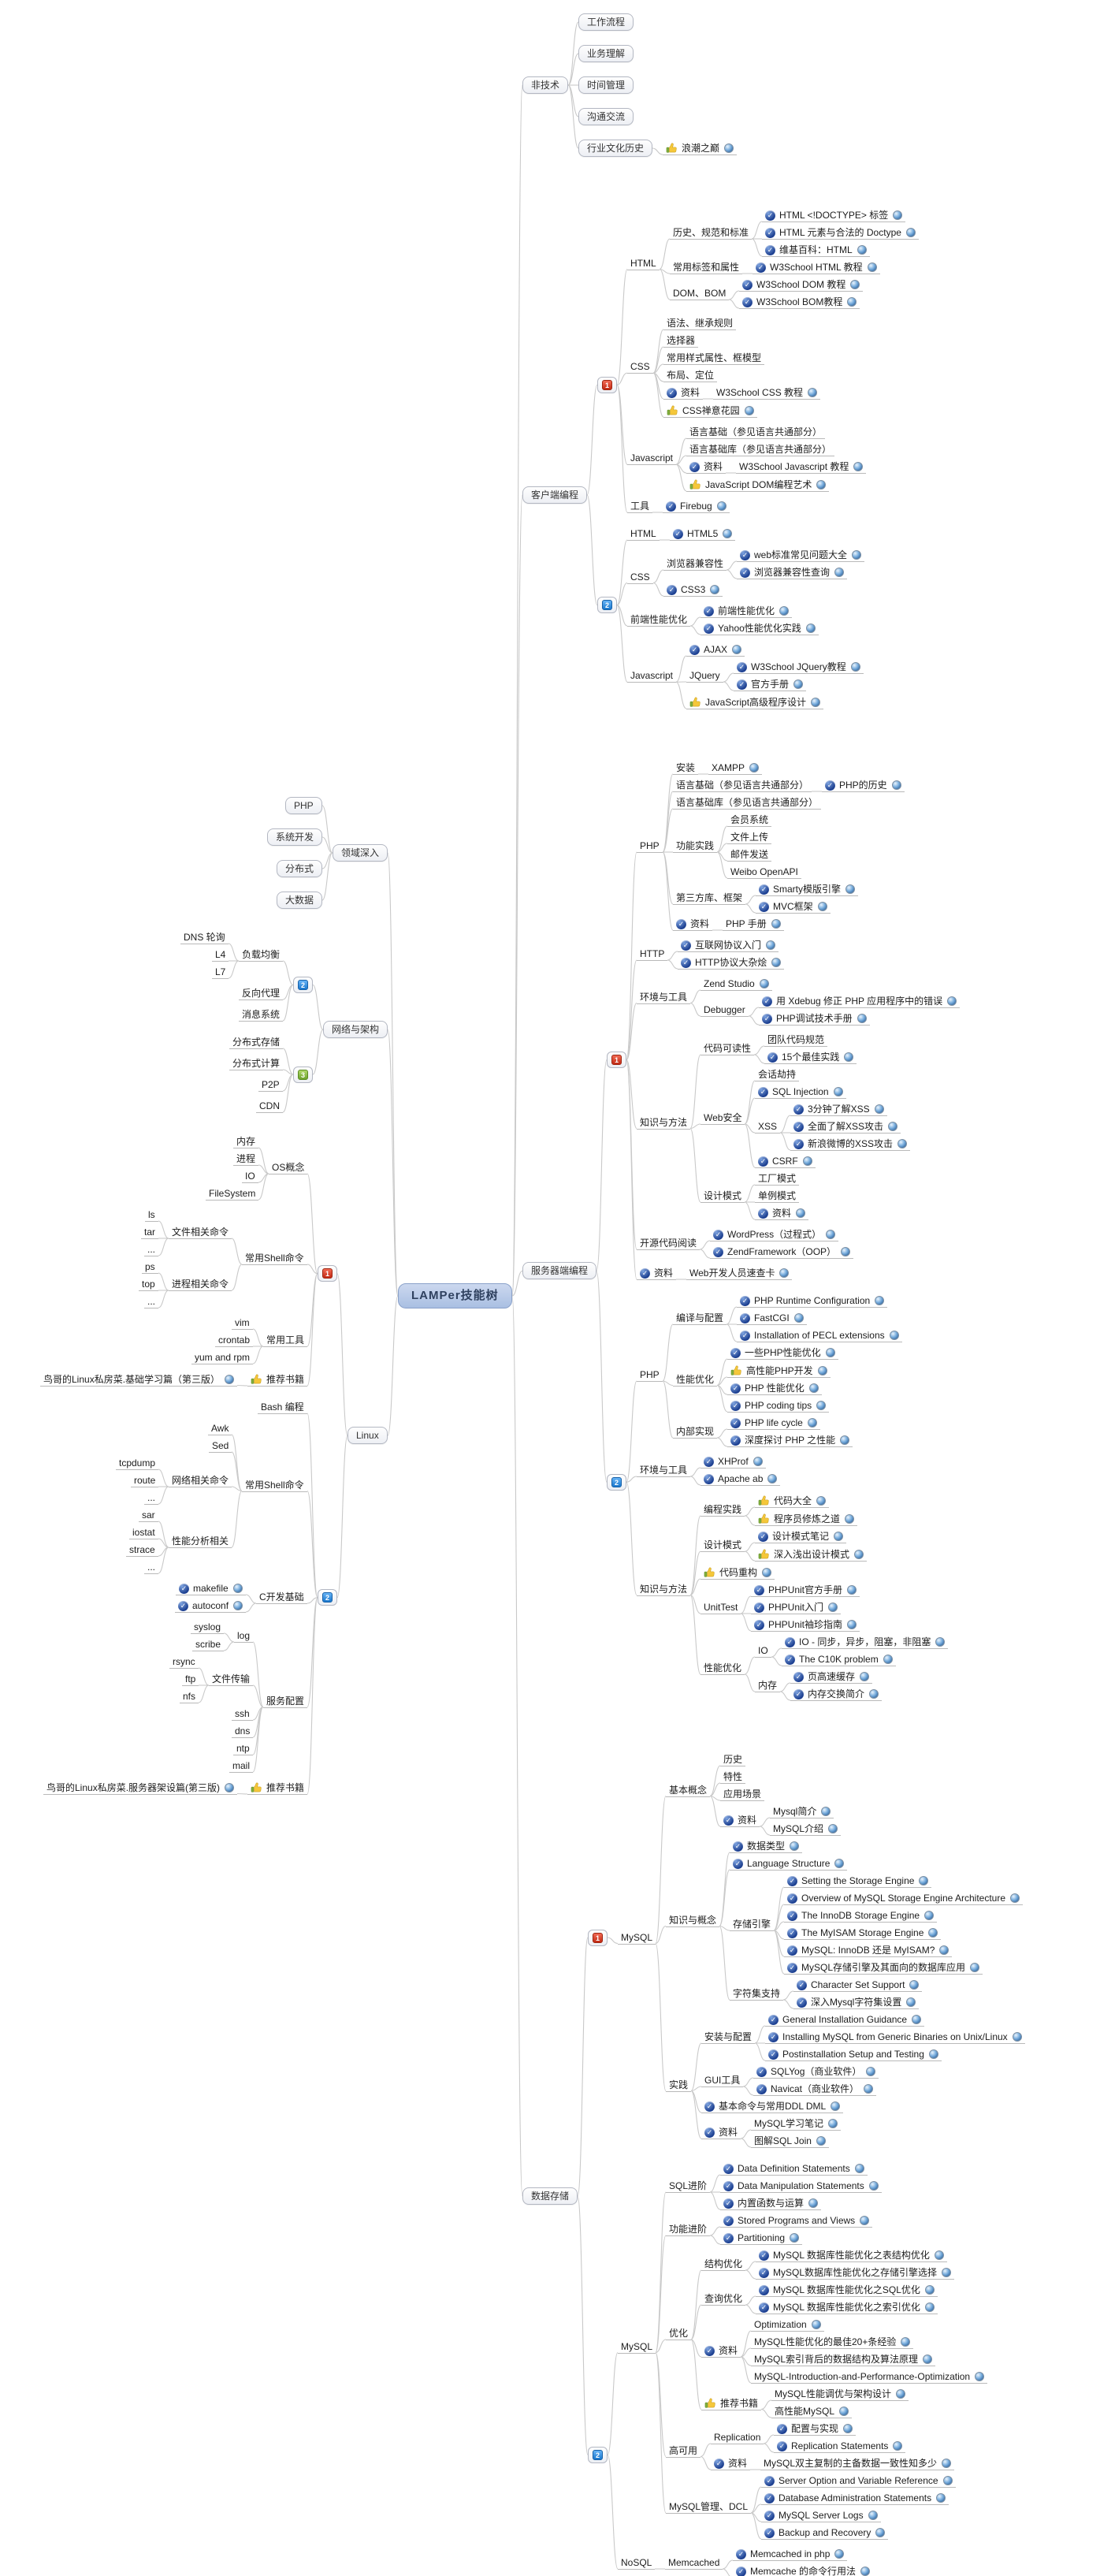  What do you see at coordinates (261, 993) in the screenshot?
I see `mindmap-node: 反向代理` at bounding box center [261, 993].